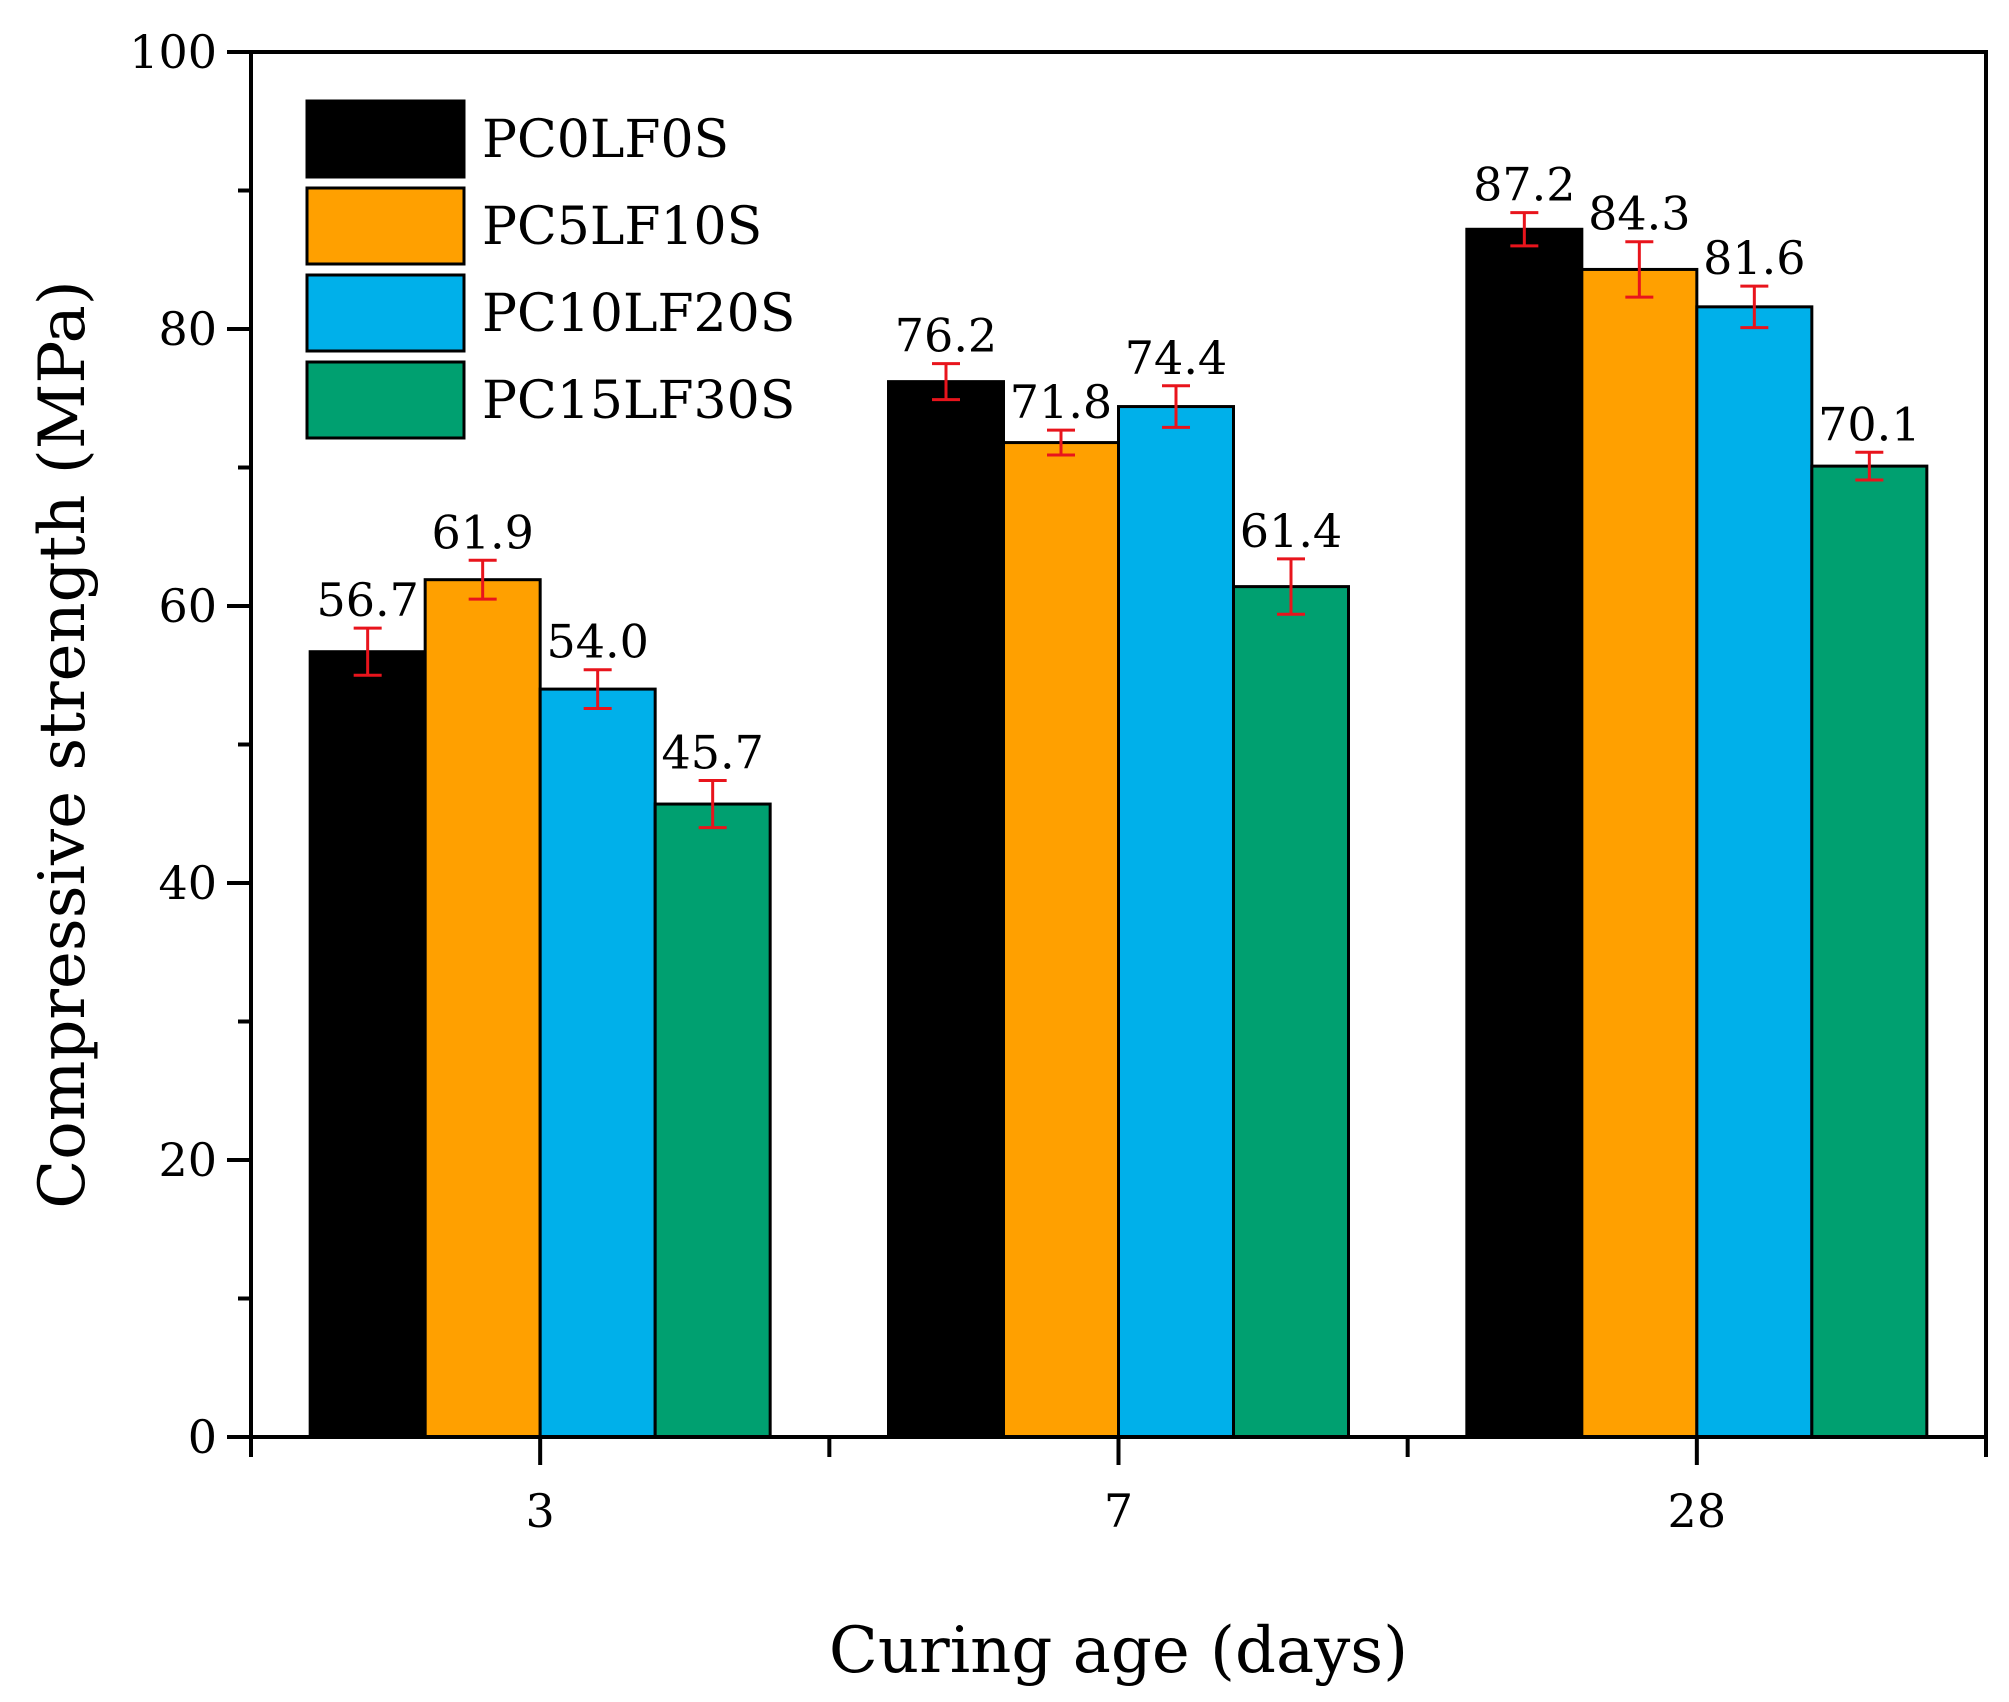 Image resolution: width=2009 pixels, height=1702 pixels. What do you see at coordinates (1118, 1651) in the screenshot?
I see `x-axis-title: Curing age (days)` at bounding box center [1118, 1651].